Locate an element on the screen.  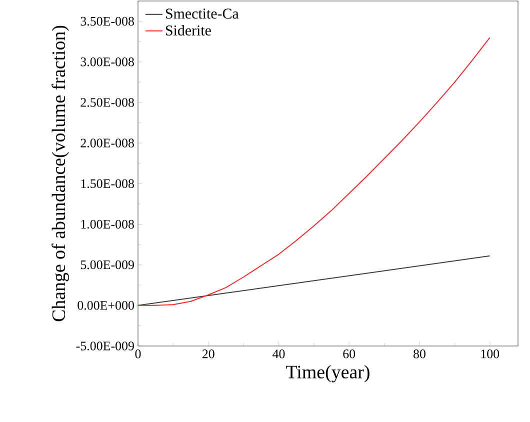
y-tick-label: 2.50E-008 is located at coordinates (107, 102).